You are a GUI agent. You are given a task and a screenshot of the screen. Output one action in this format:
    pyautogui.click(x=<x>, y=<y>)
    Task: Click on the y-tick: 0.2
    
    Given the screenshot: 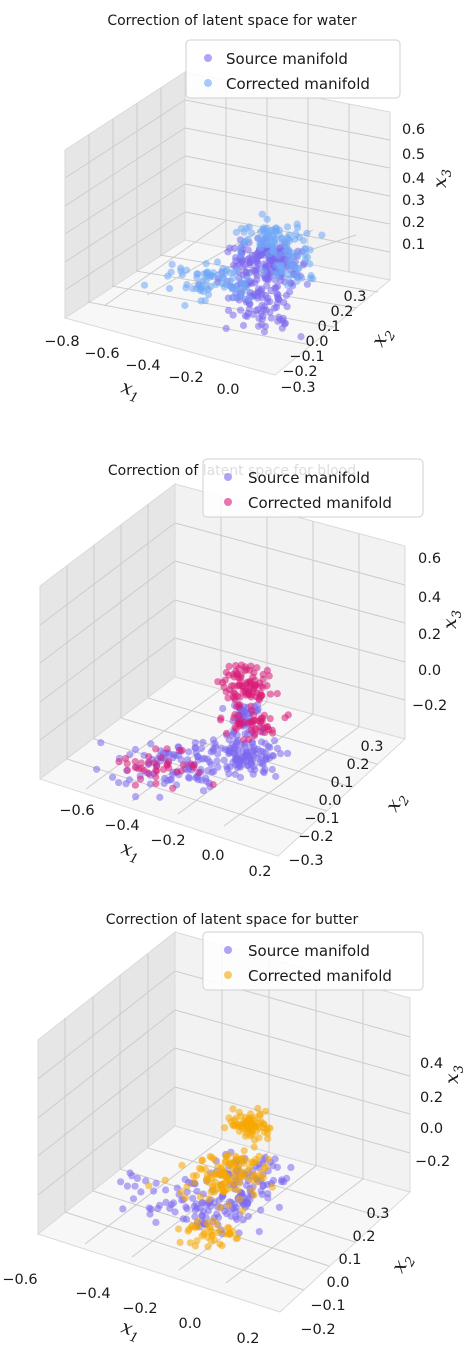 What is the action you would take?
    pyautogui.click(x=357, y=765)
    